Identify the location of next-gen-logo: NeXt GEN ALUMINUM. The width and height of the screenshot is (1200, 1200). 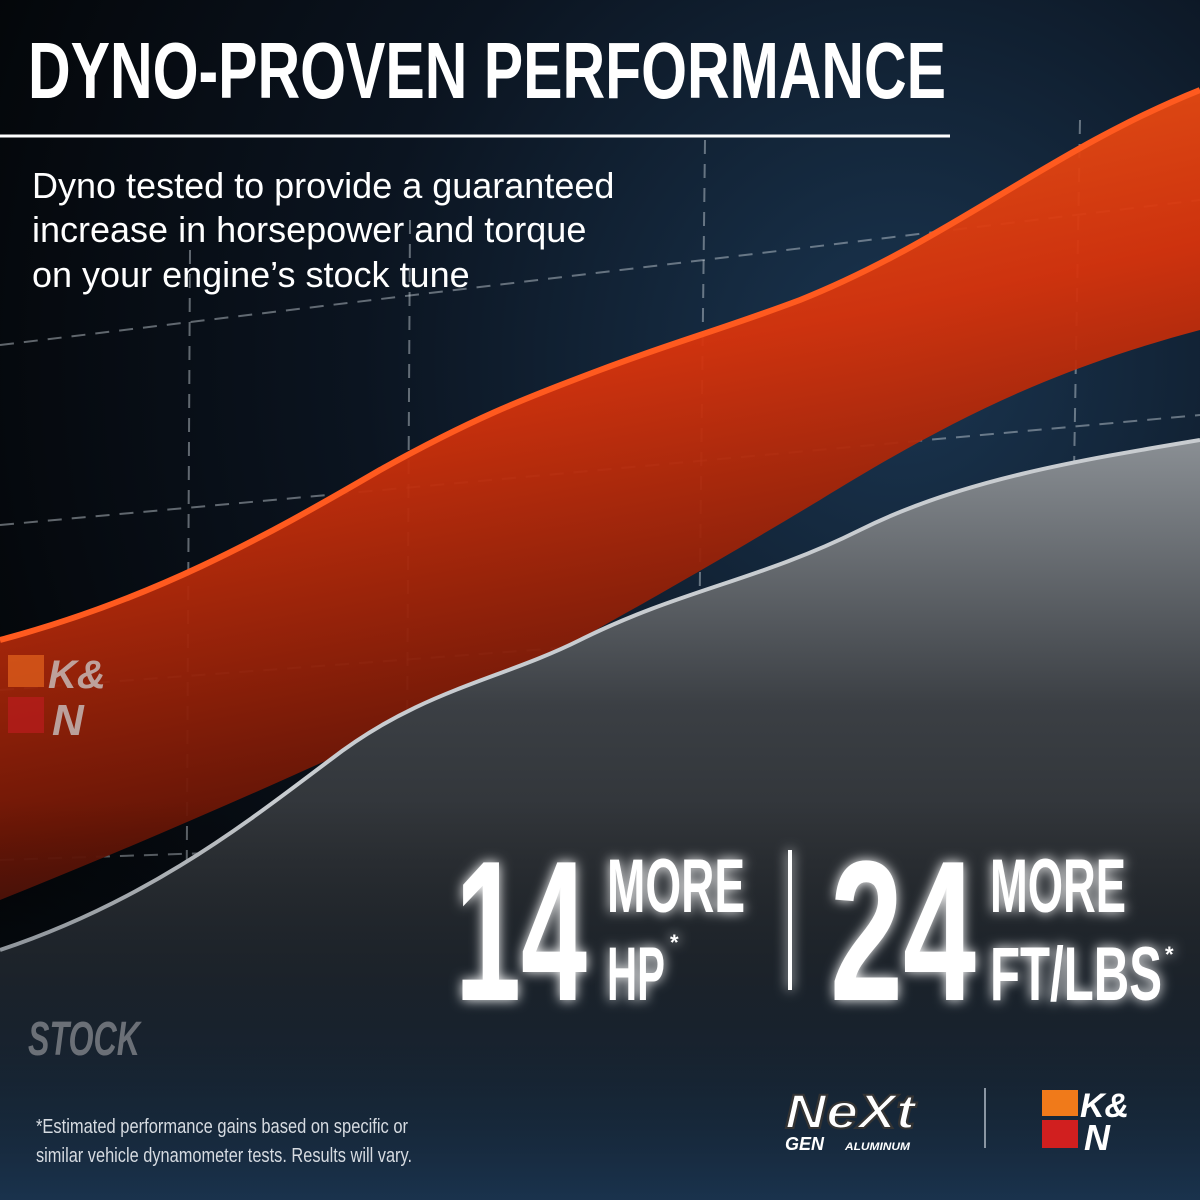
(851, 1119).